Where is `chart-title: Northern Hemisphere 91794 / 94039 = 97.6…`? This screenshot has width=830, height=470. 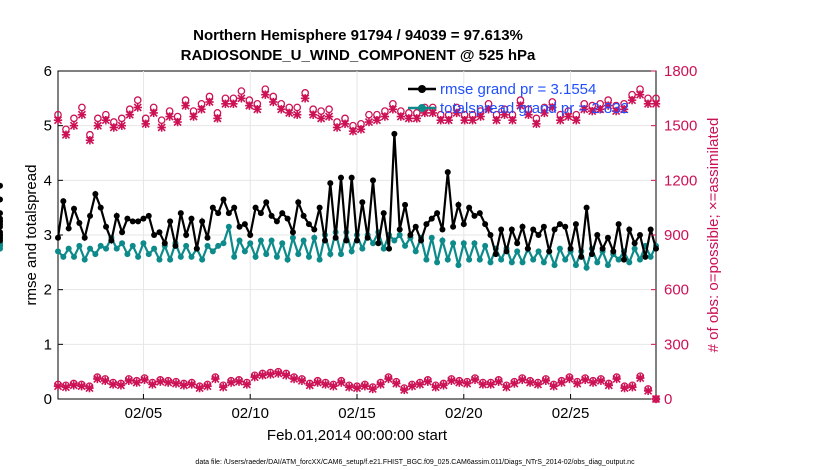 chart-title: Northern Hemisphere 91794 / 94039 = 97.6… is located at coordinates (358, 35).